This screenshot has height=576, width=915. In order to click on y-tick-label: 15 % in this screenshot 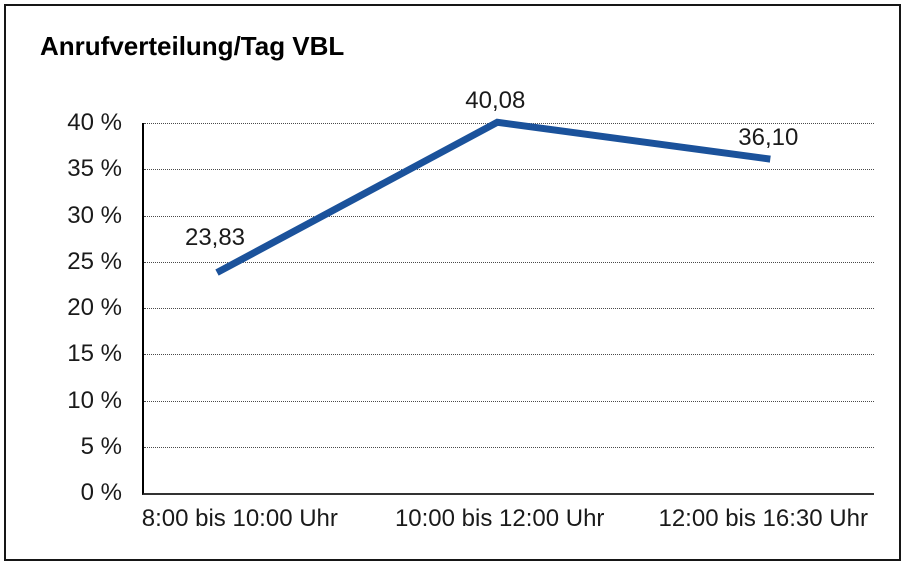, I will do `click(94, 354)`.